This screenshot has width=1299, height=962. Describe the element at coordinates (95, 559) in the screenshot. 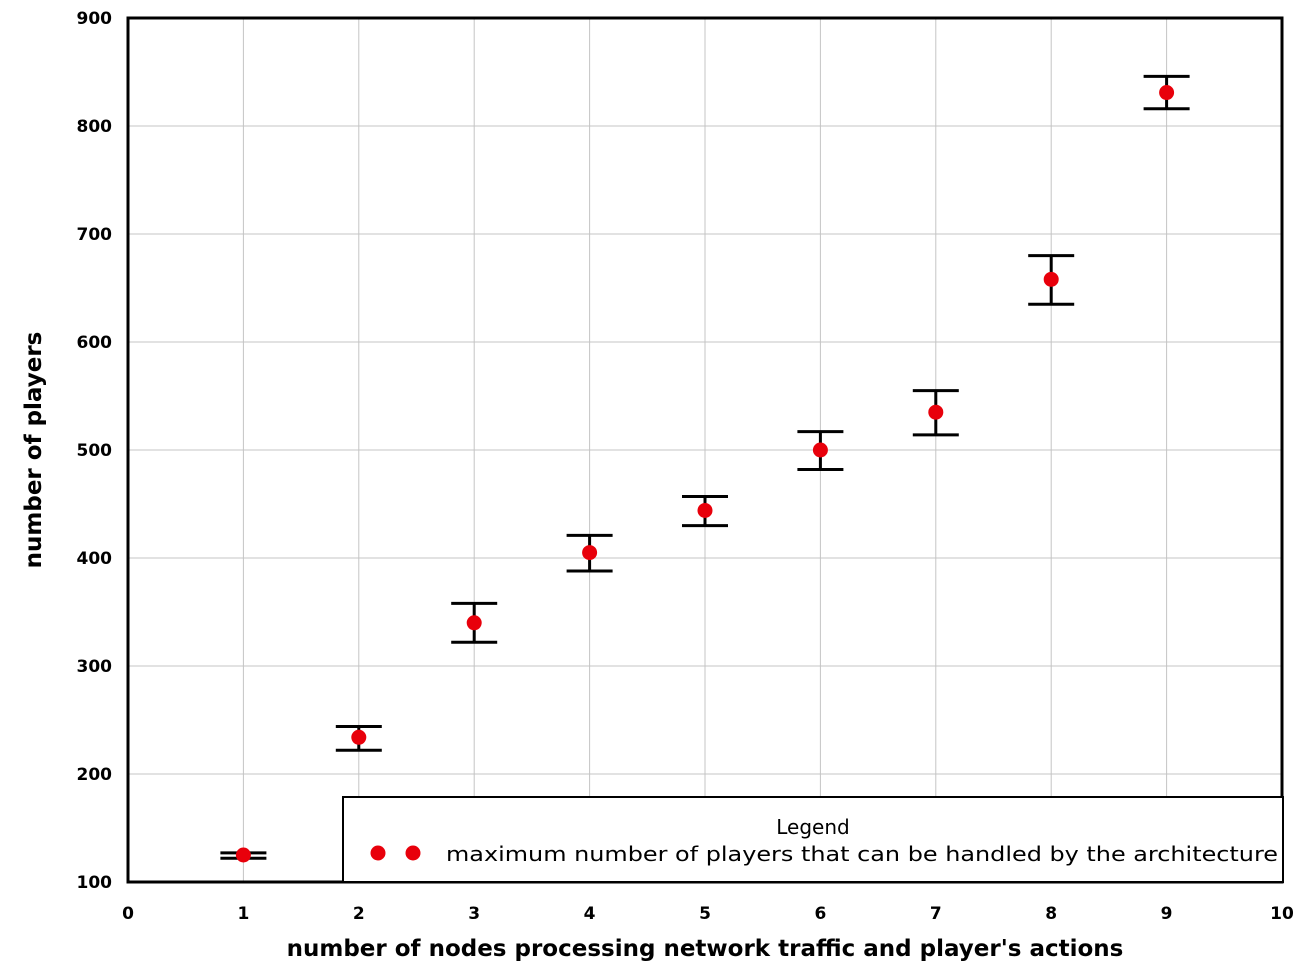

I see `y-tick-label: 400` at that location.